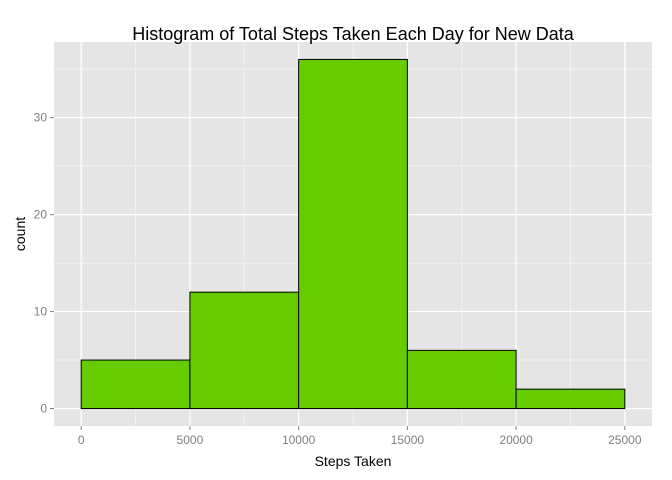  I want to click on x-axis-label: Steps Taken, so click(353, 461).